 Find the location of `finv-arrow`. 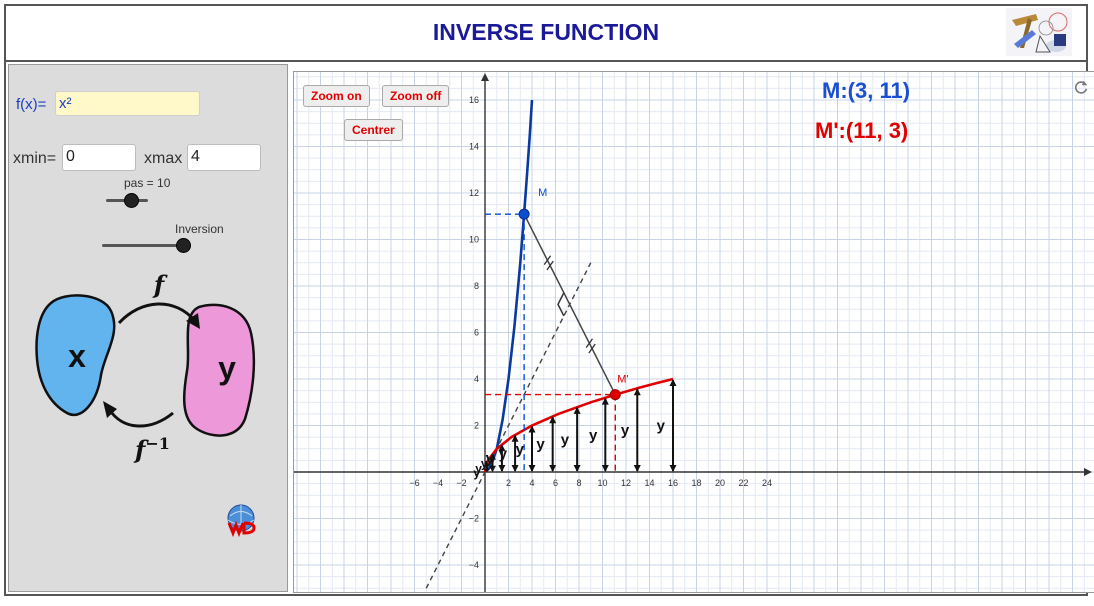

finv-arrow is located at coordinates (140, 418).